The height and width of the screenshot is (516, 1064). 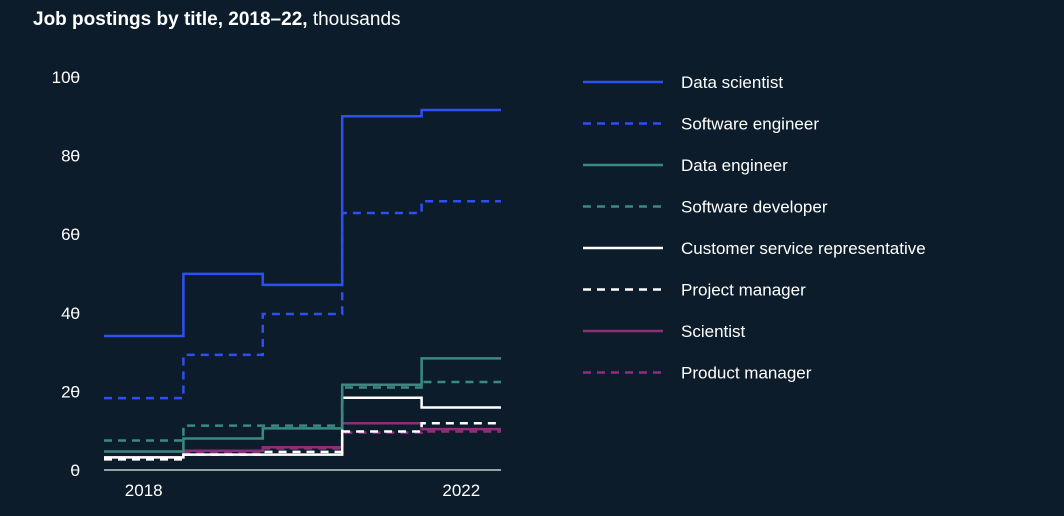 I want to click on x-tick-label: 2022, so click(x=461, y=490).